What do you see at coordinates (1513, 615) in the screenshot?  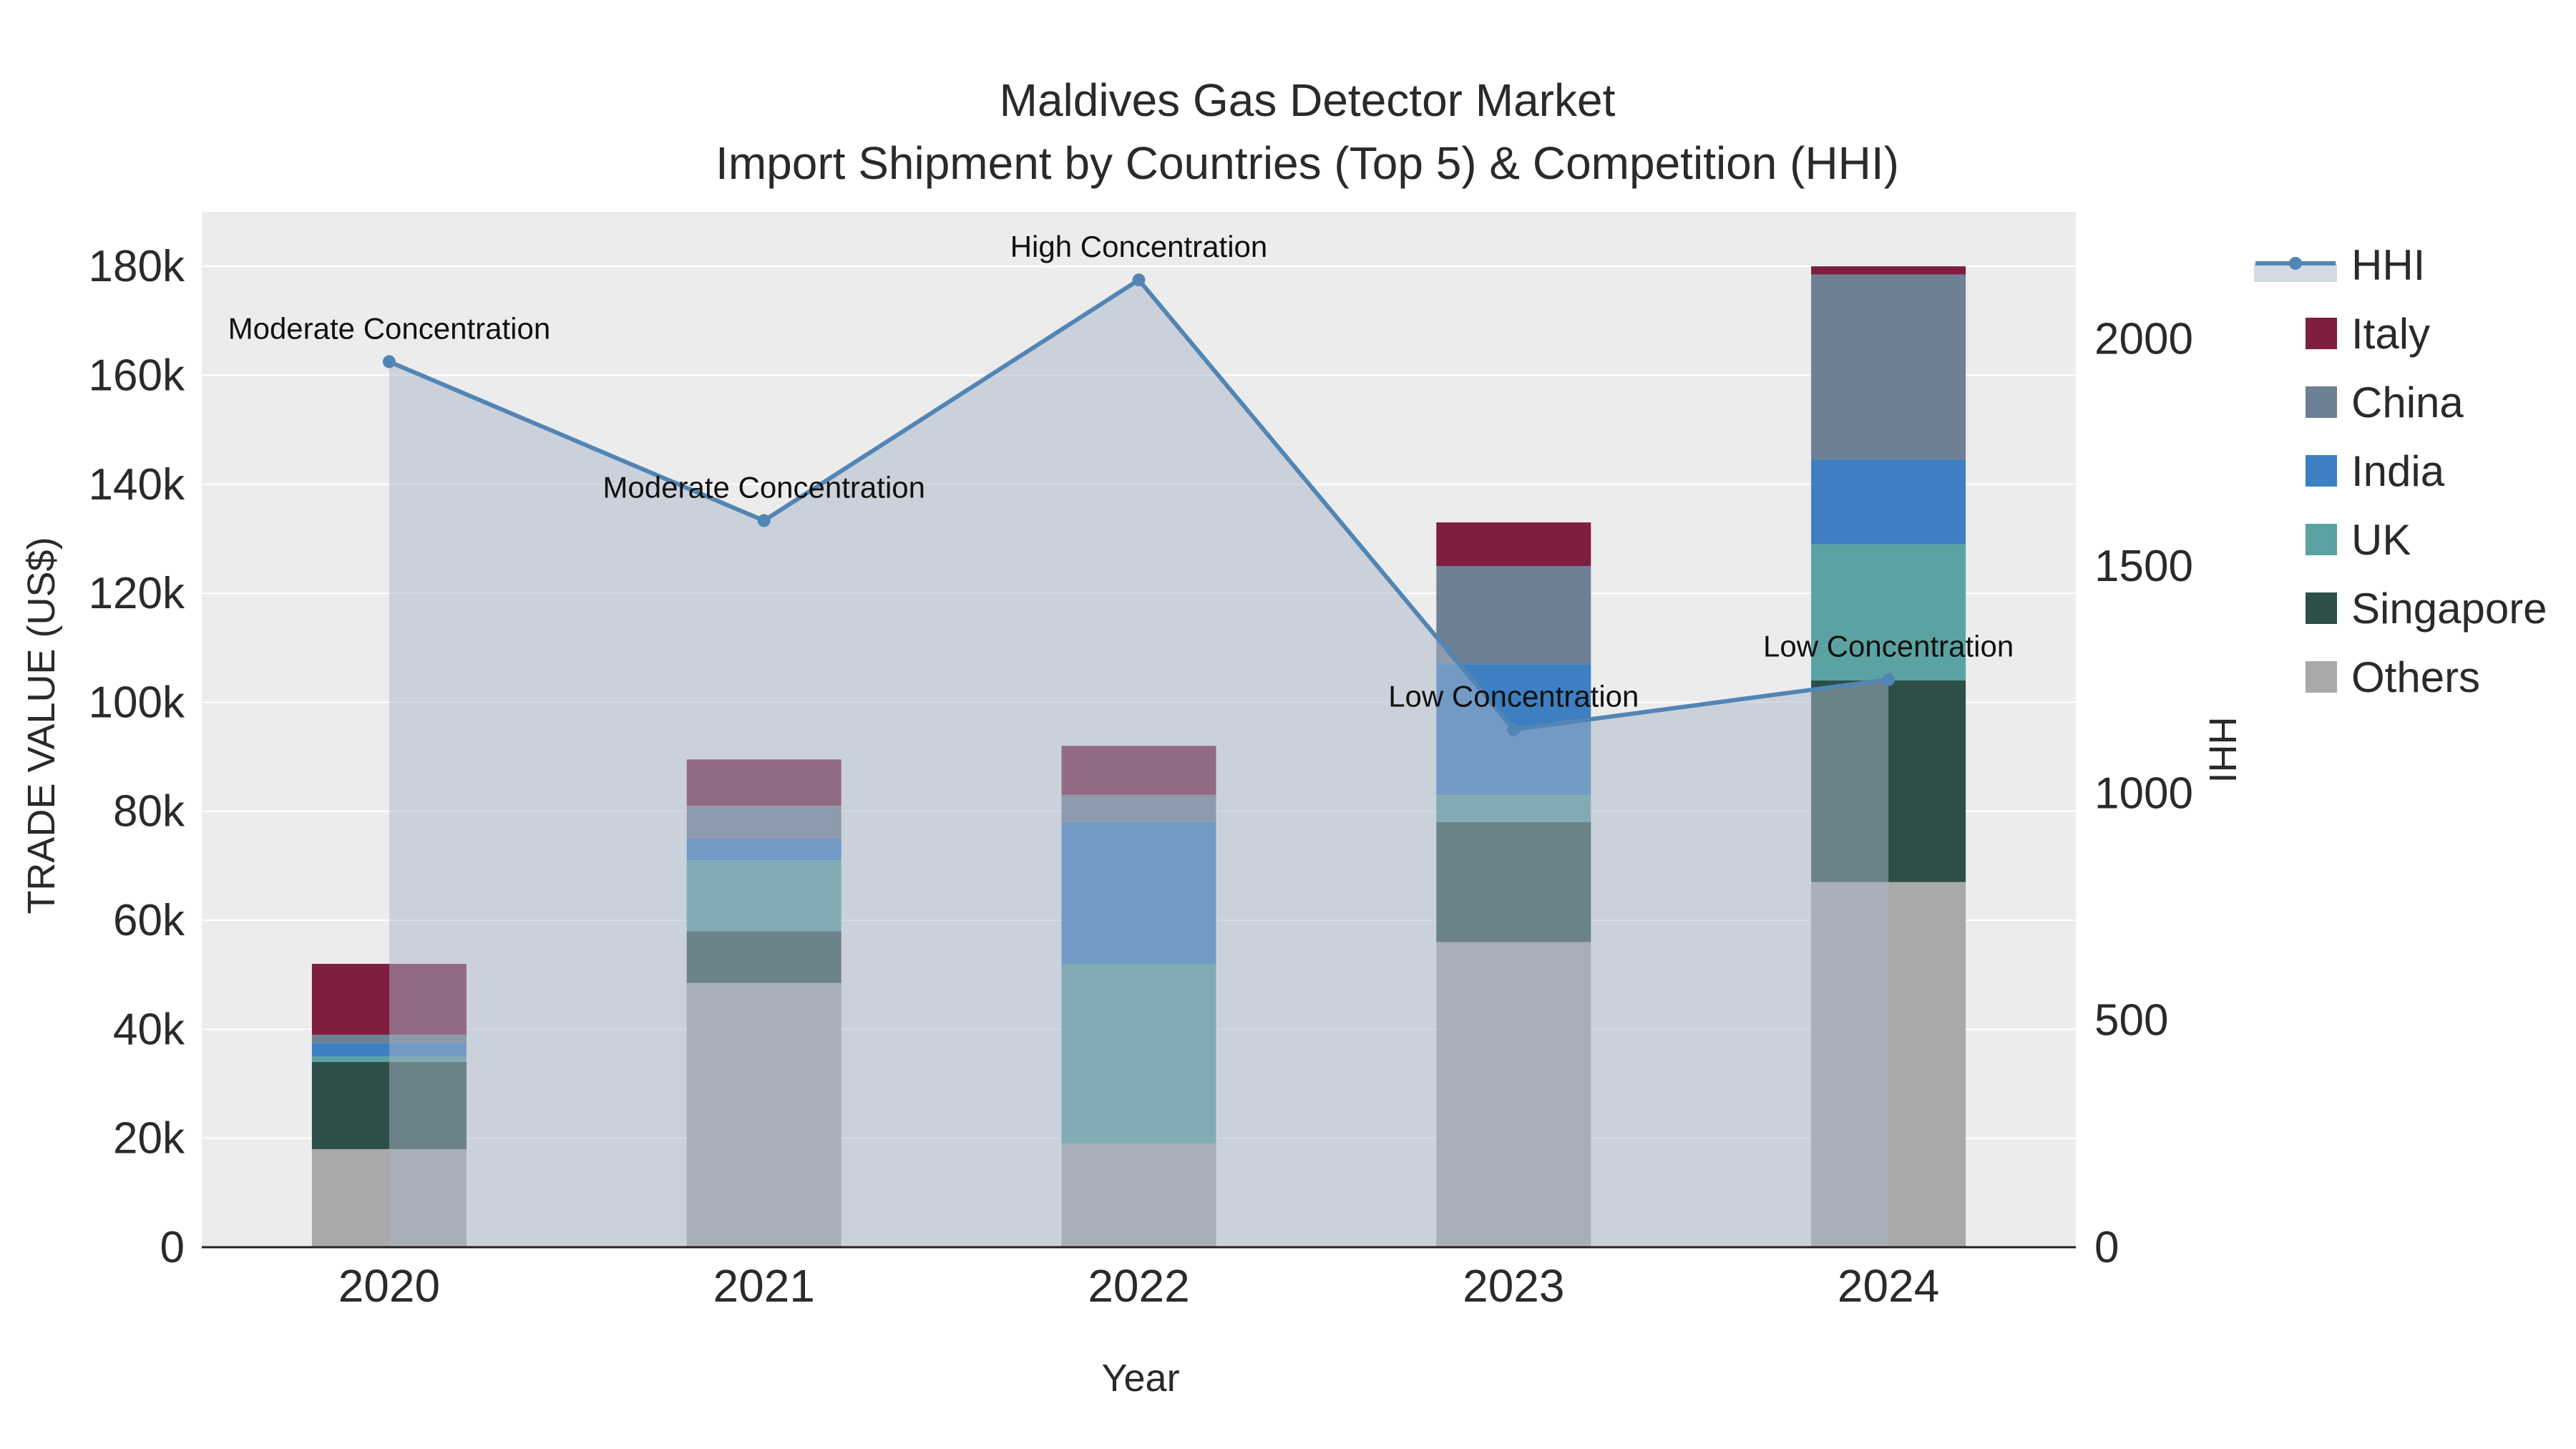 I see `bar-segment-china-2023` at bounding box center [1513, 615].